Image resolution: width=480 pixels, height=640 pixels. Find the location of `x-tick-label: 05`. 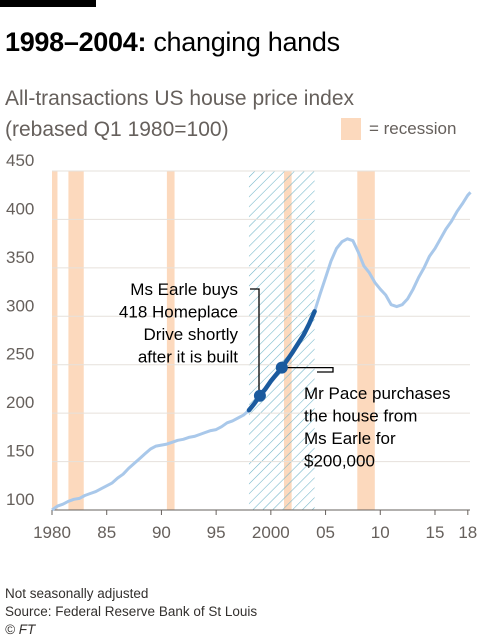

x-tick-label: 05 is located at coordinates (325, 532).